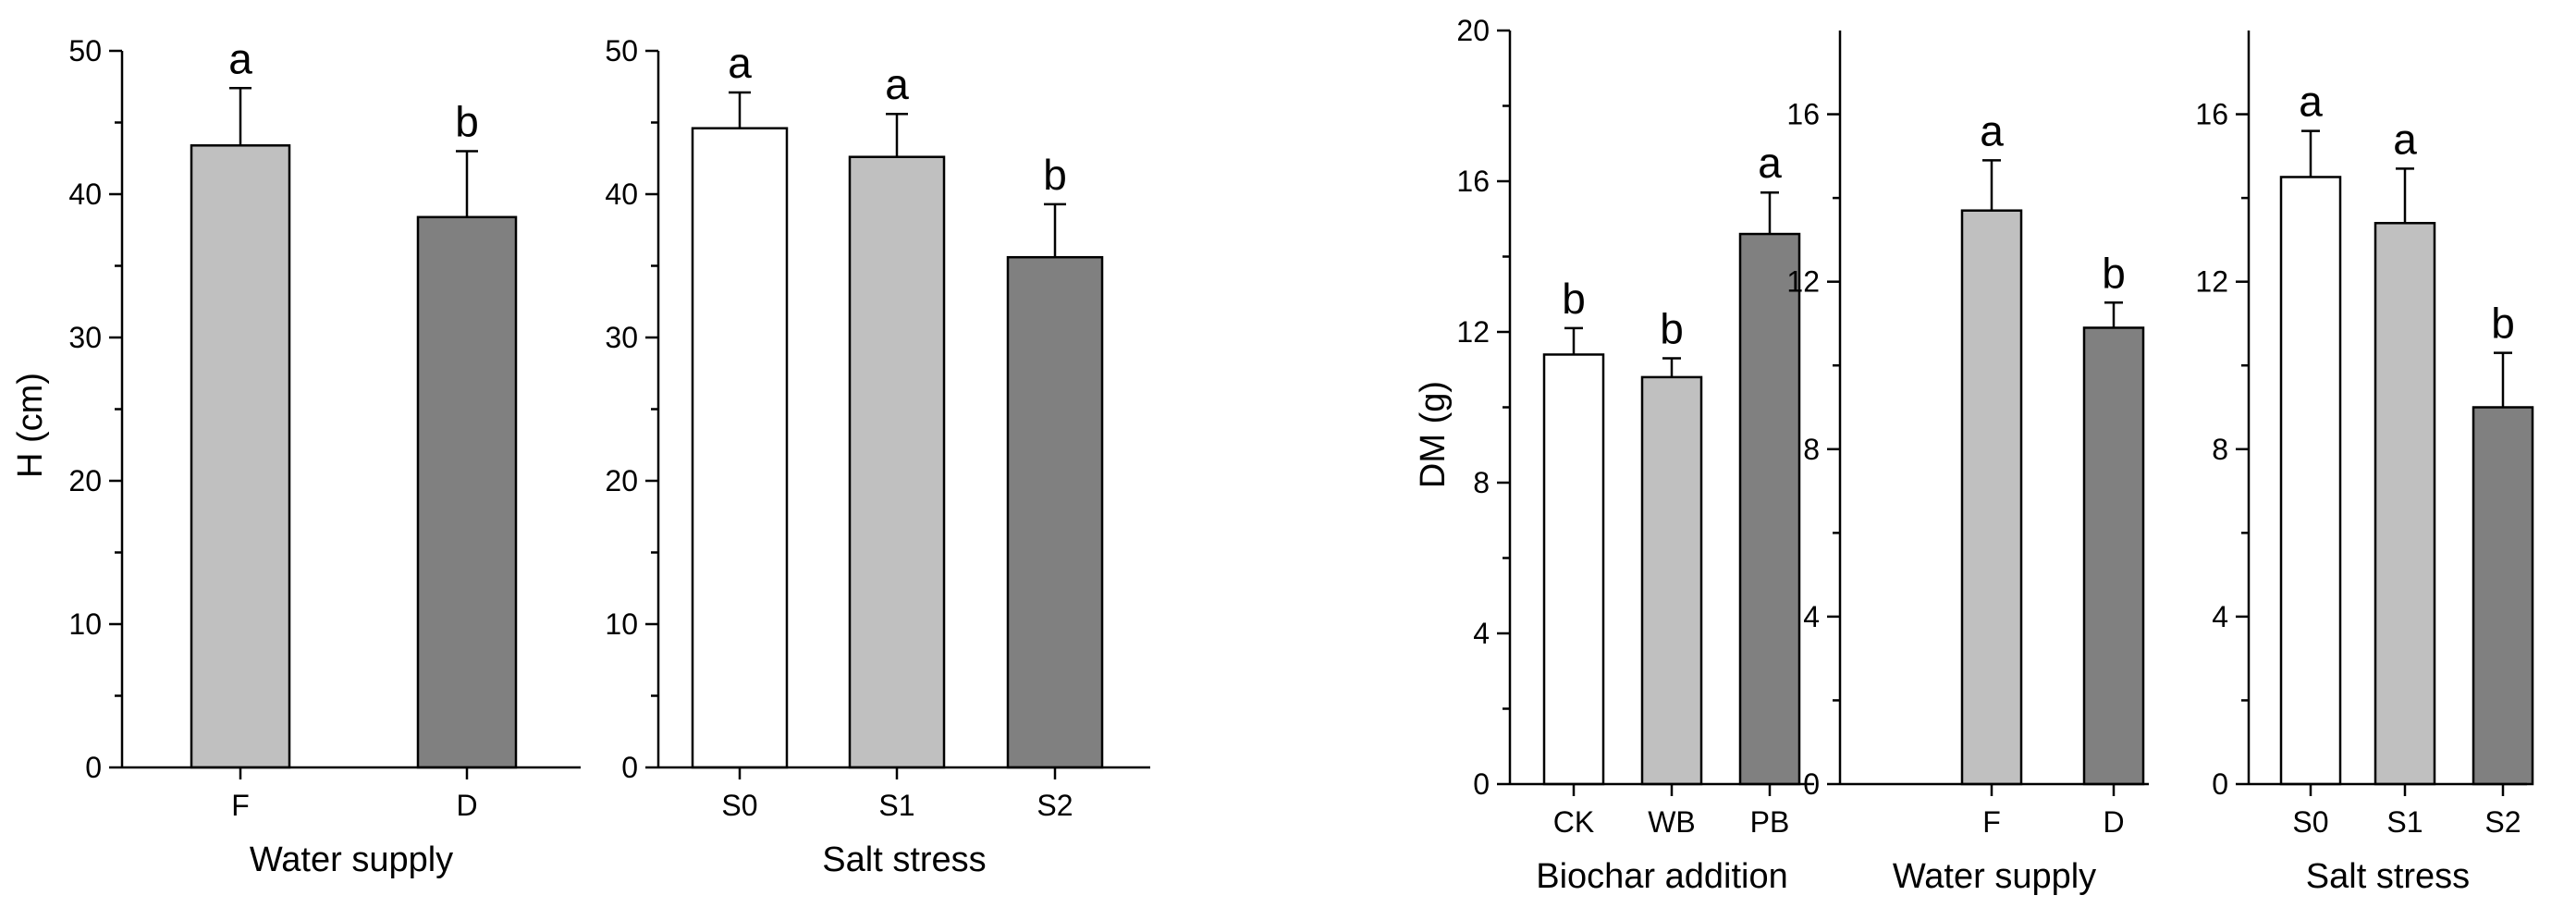  Describe the element at coordinates (2364, 464) in the screenshot. I see `chart-panel-dm-salt: a a b 0 4 8 12 16 S0 S1 S2 Salt stress` at that location.